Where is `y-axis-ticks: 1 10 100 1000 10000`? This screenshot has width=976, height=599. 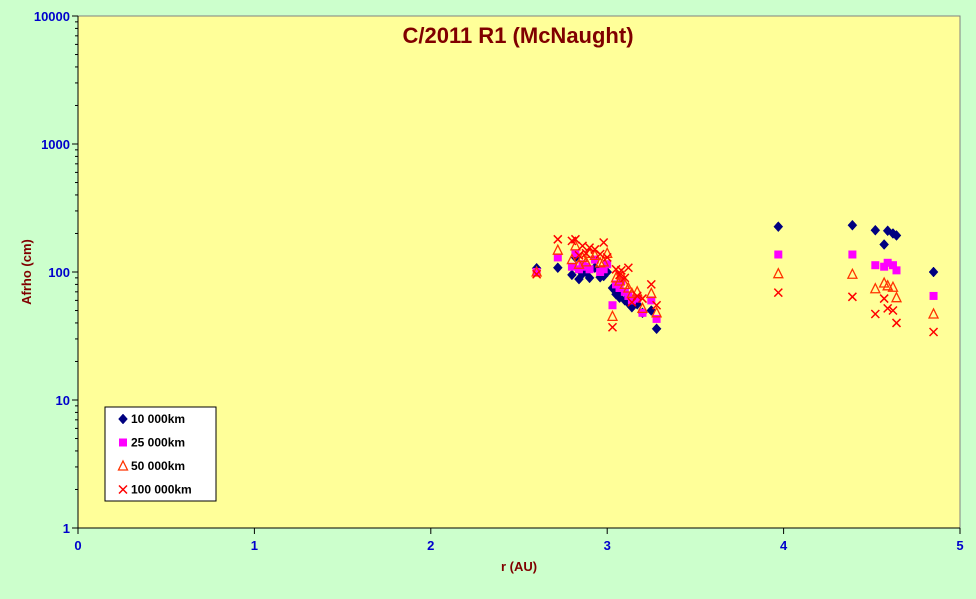 y-axis-ticks: 1 10 100 1000 10000 is located at coordinates (56, 272).